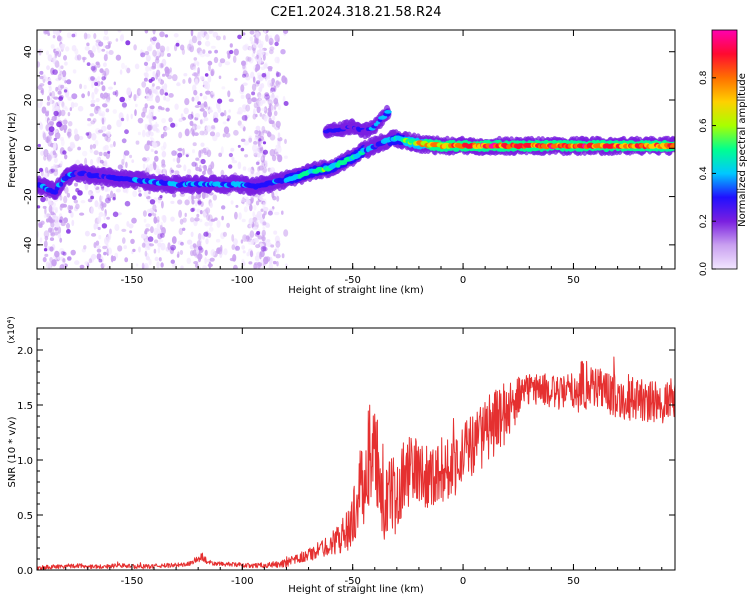 The height and width of the screenshot is (600, 750). I want to click on main-ridge-peak, so click(55, 192).